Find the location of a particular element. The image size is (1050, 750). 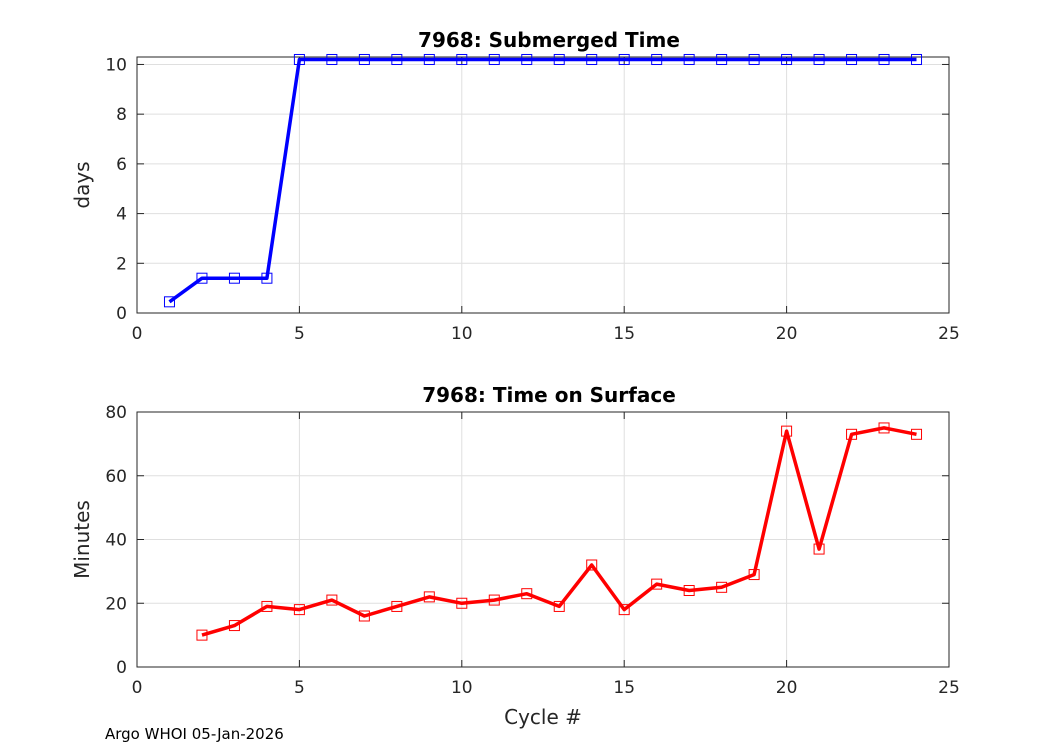

y-tick-label: 40 is located at coordinates (116, 541).